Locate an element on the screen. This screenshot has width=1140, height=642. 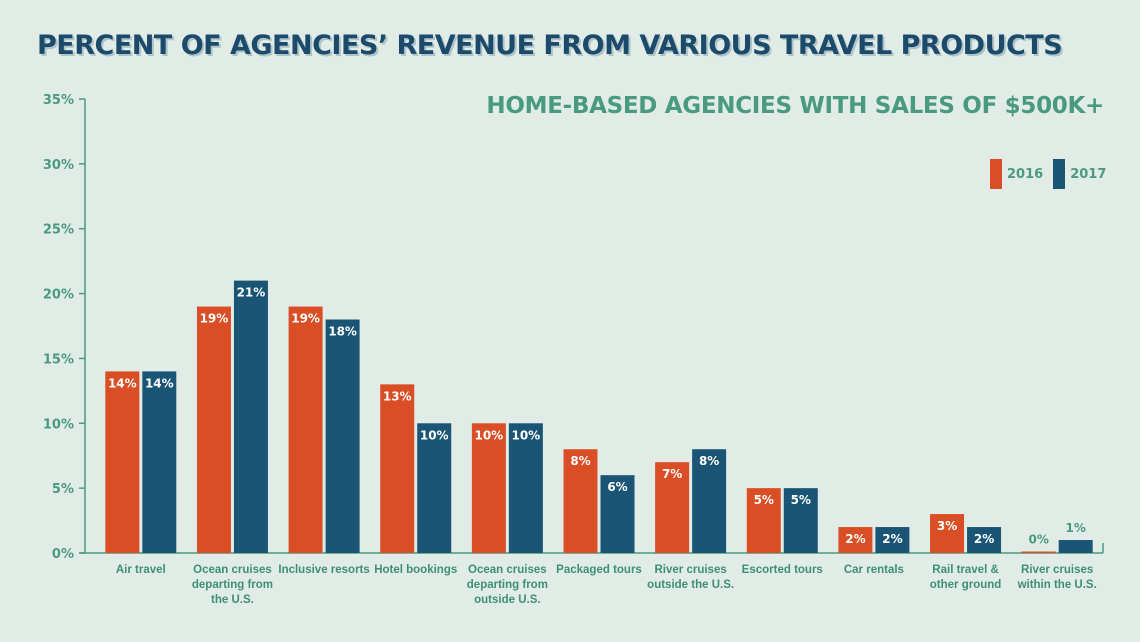
value-label-2016: 0% is located at coordinates (1038, 540).